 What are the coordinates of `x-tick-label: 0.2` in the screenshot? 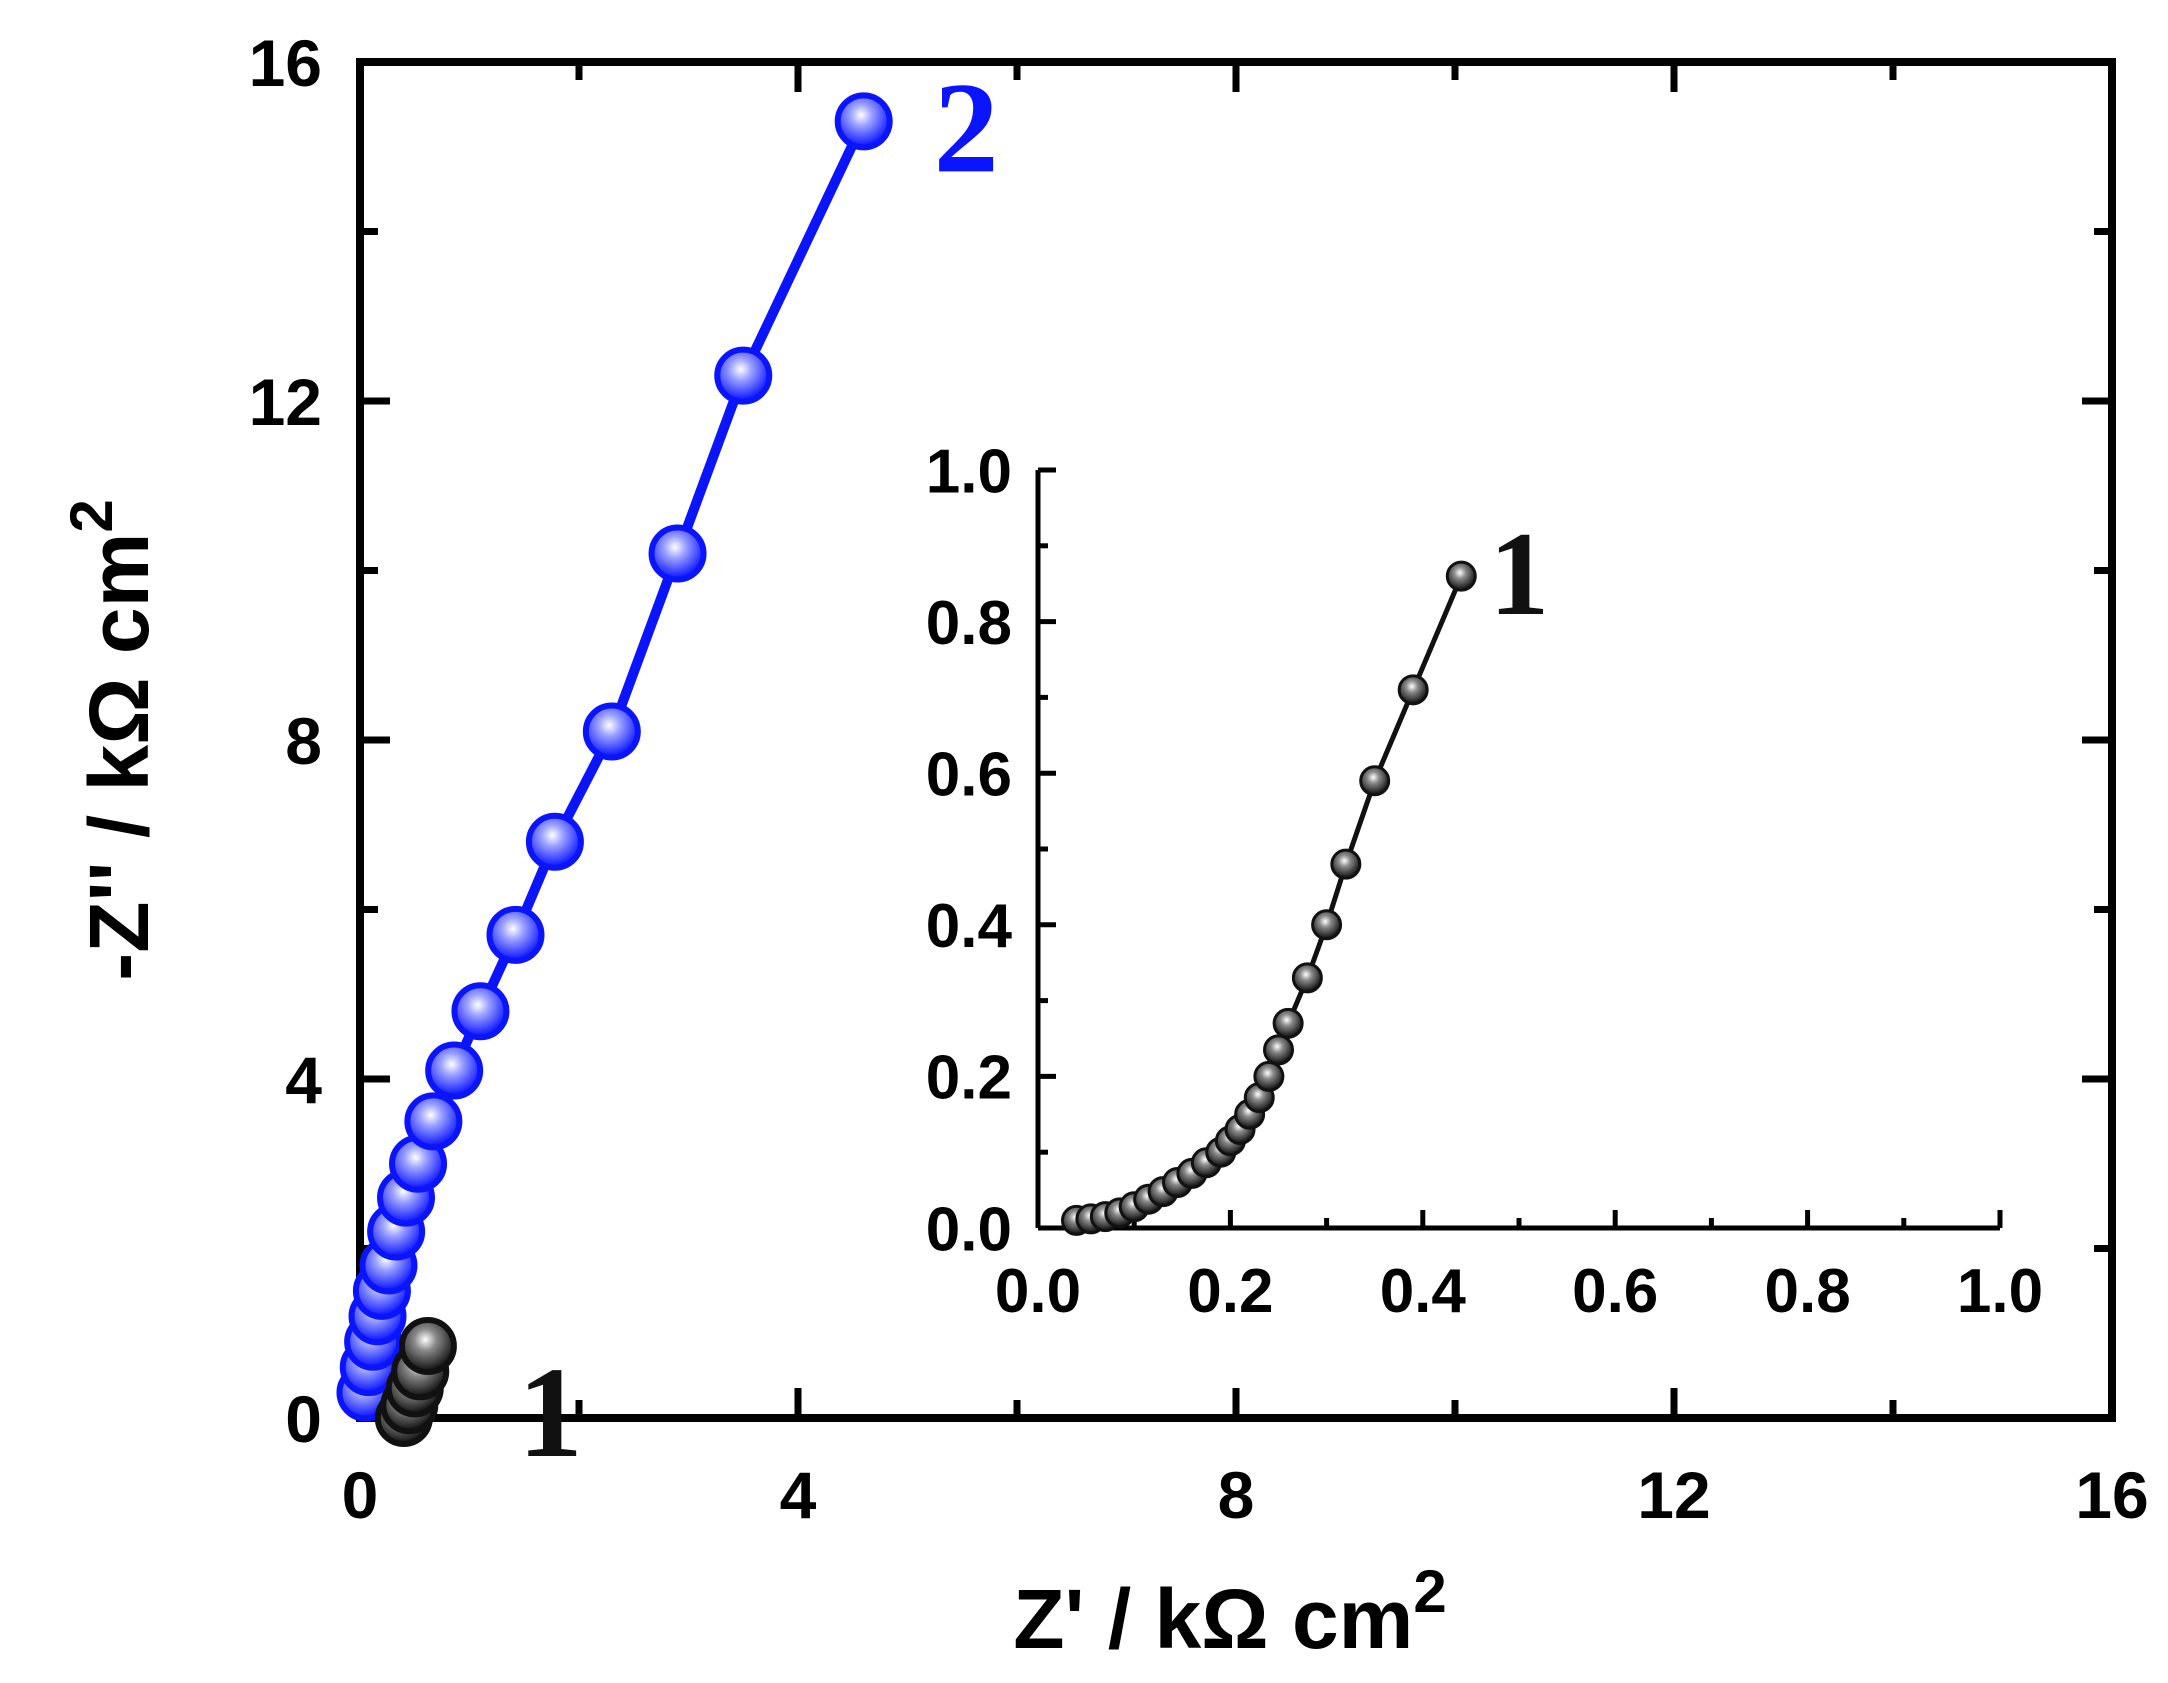 It's located at (1230, 1291).